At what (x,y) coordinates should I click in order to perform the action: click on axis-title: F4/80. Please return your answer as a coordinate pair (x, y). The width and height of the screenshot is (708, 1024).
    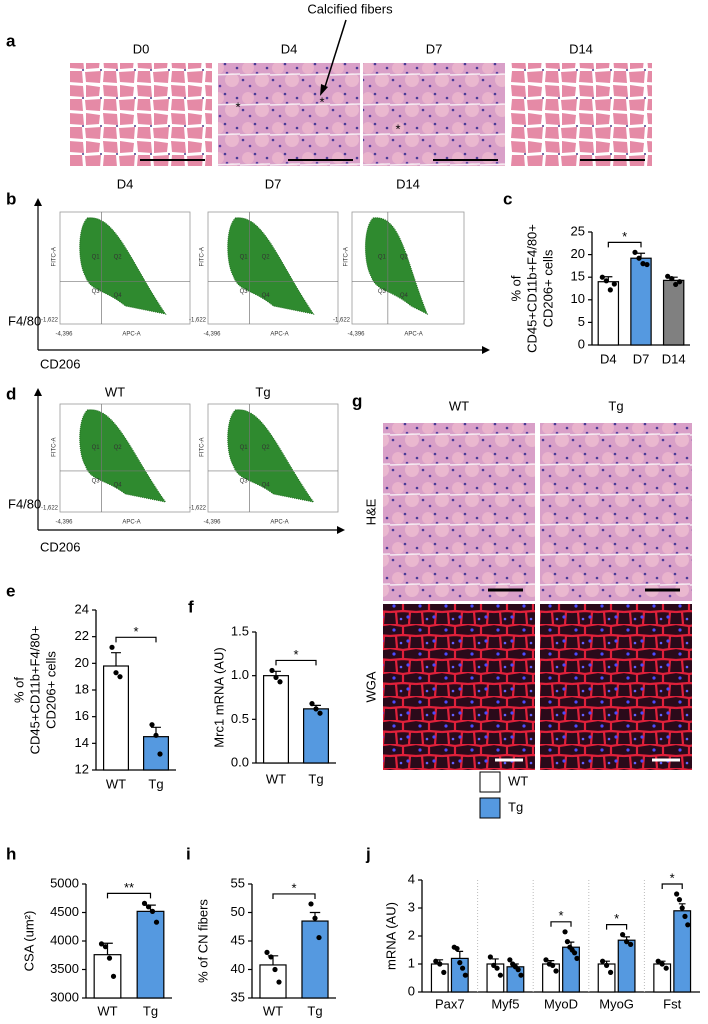
    Looking at the image, I should click on (24, 503).